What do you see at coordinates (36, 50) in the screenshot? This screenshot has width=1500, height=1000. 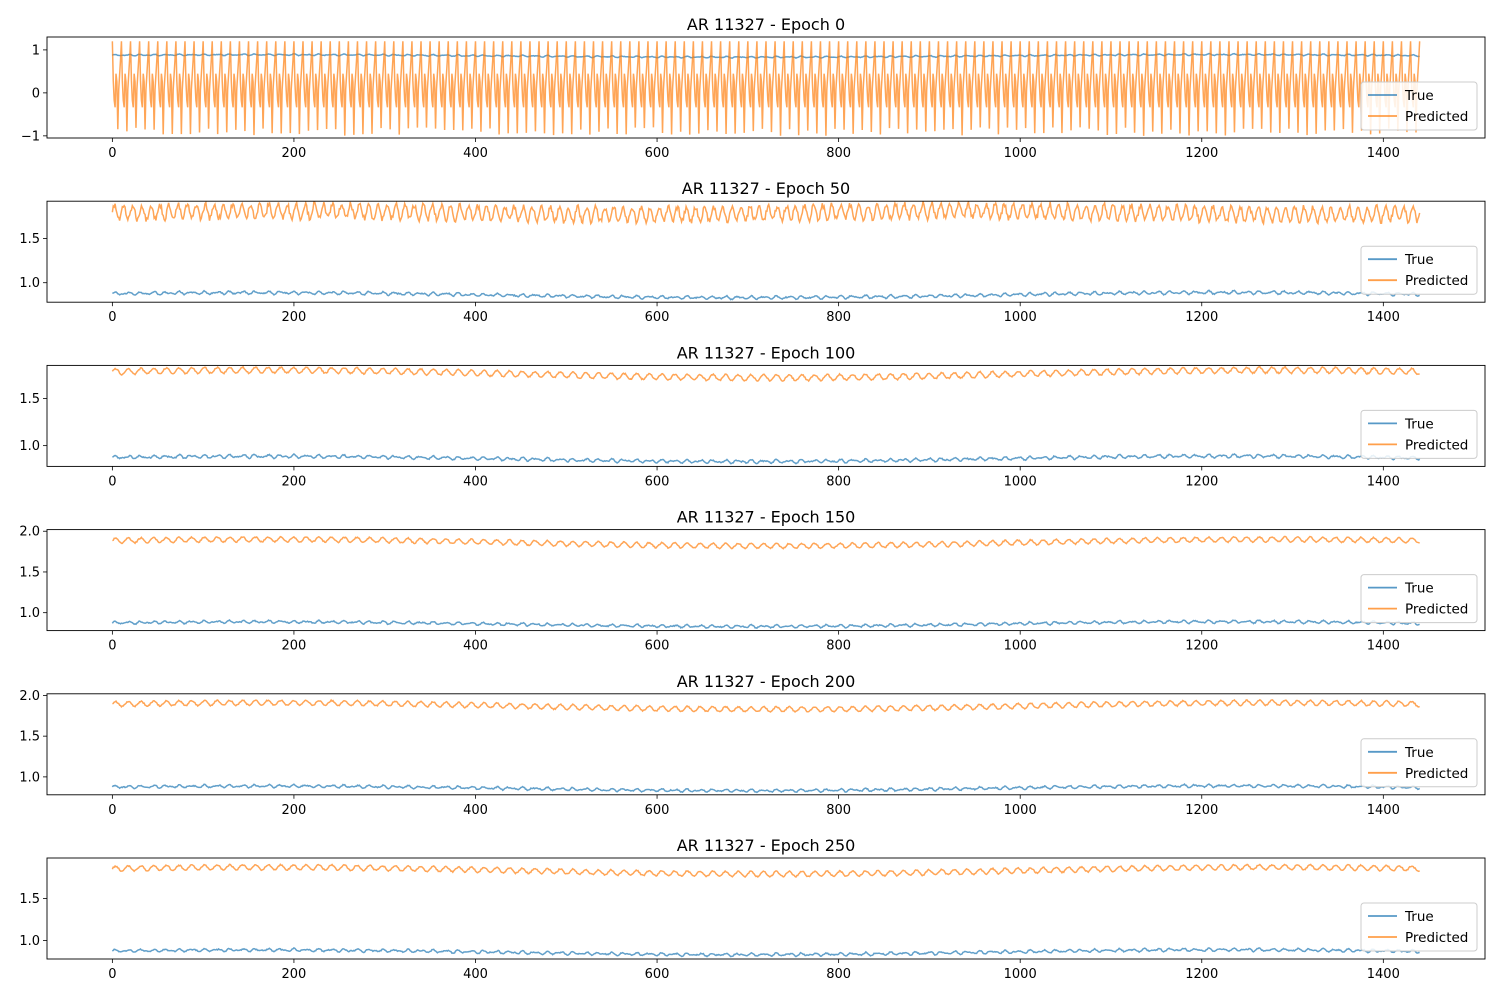 I see `y-tick-label: 1` at bounding box center [36, 50].